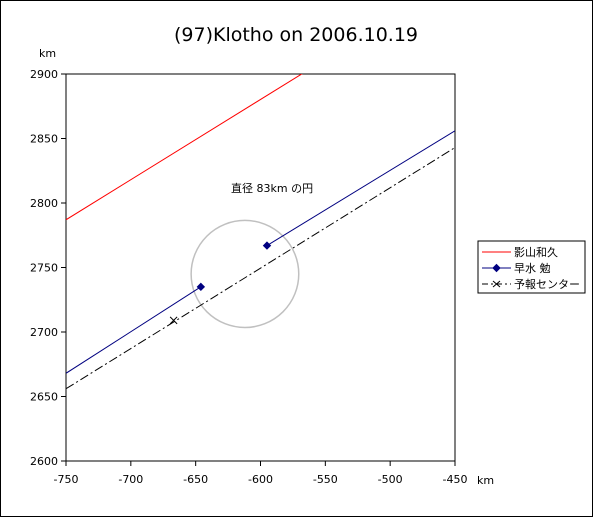 The height and width of the screenshot is (520, 593). What do you see at coordinates (272, 188) in the screenshot?
I see `circle-annotation: 直径 83km の円` at bounding box center [272, 188].